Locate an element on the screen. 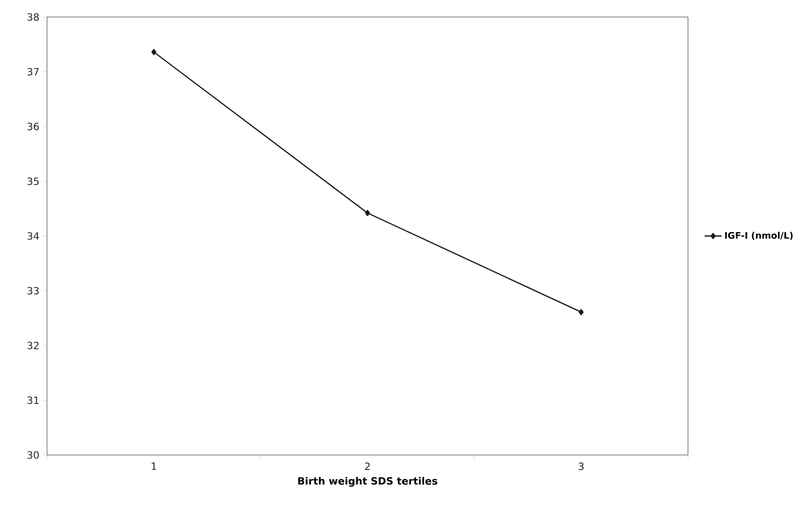  x-tick-label: 1 is located at coordinates (154, 466).